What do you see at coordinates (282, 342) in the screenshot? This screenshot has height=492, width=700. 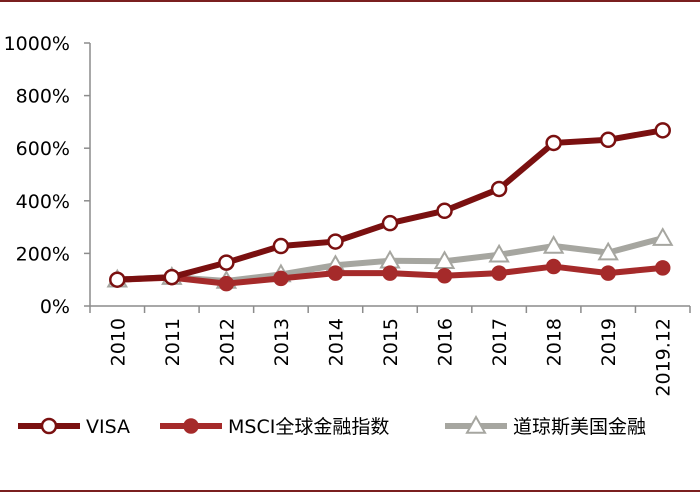 I see `x-tick-label: 2013` at bounding box center [282, 342].